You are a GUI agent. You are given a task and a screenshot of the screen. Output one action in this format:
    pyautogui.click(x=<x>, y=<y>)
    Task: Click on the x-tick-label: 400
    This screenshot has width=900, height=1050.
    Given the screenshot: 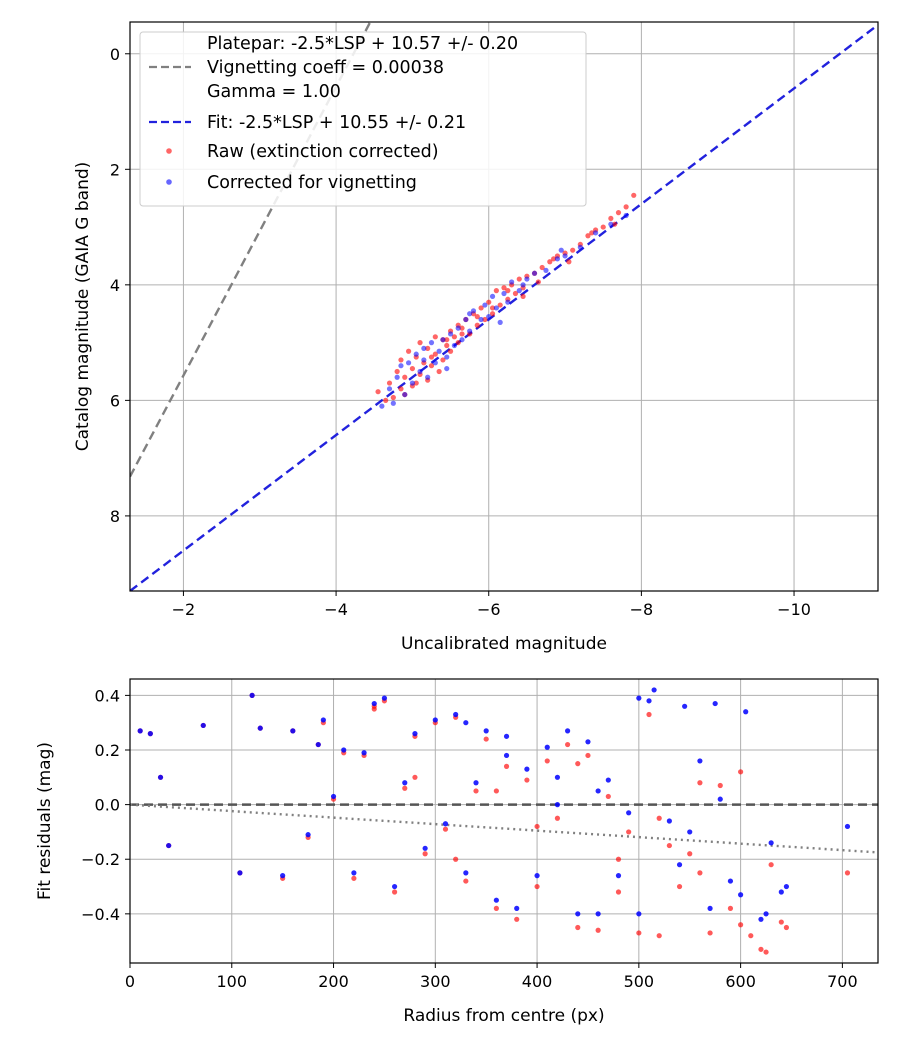 What is the action you would take?
    pyautogui.click(x=537, y=981)
    